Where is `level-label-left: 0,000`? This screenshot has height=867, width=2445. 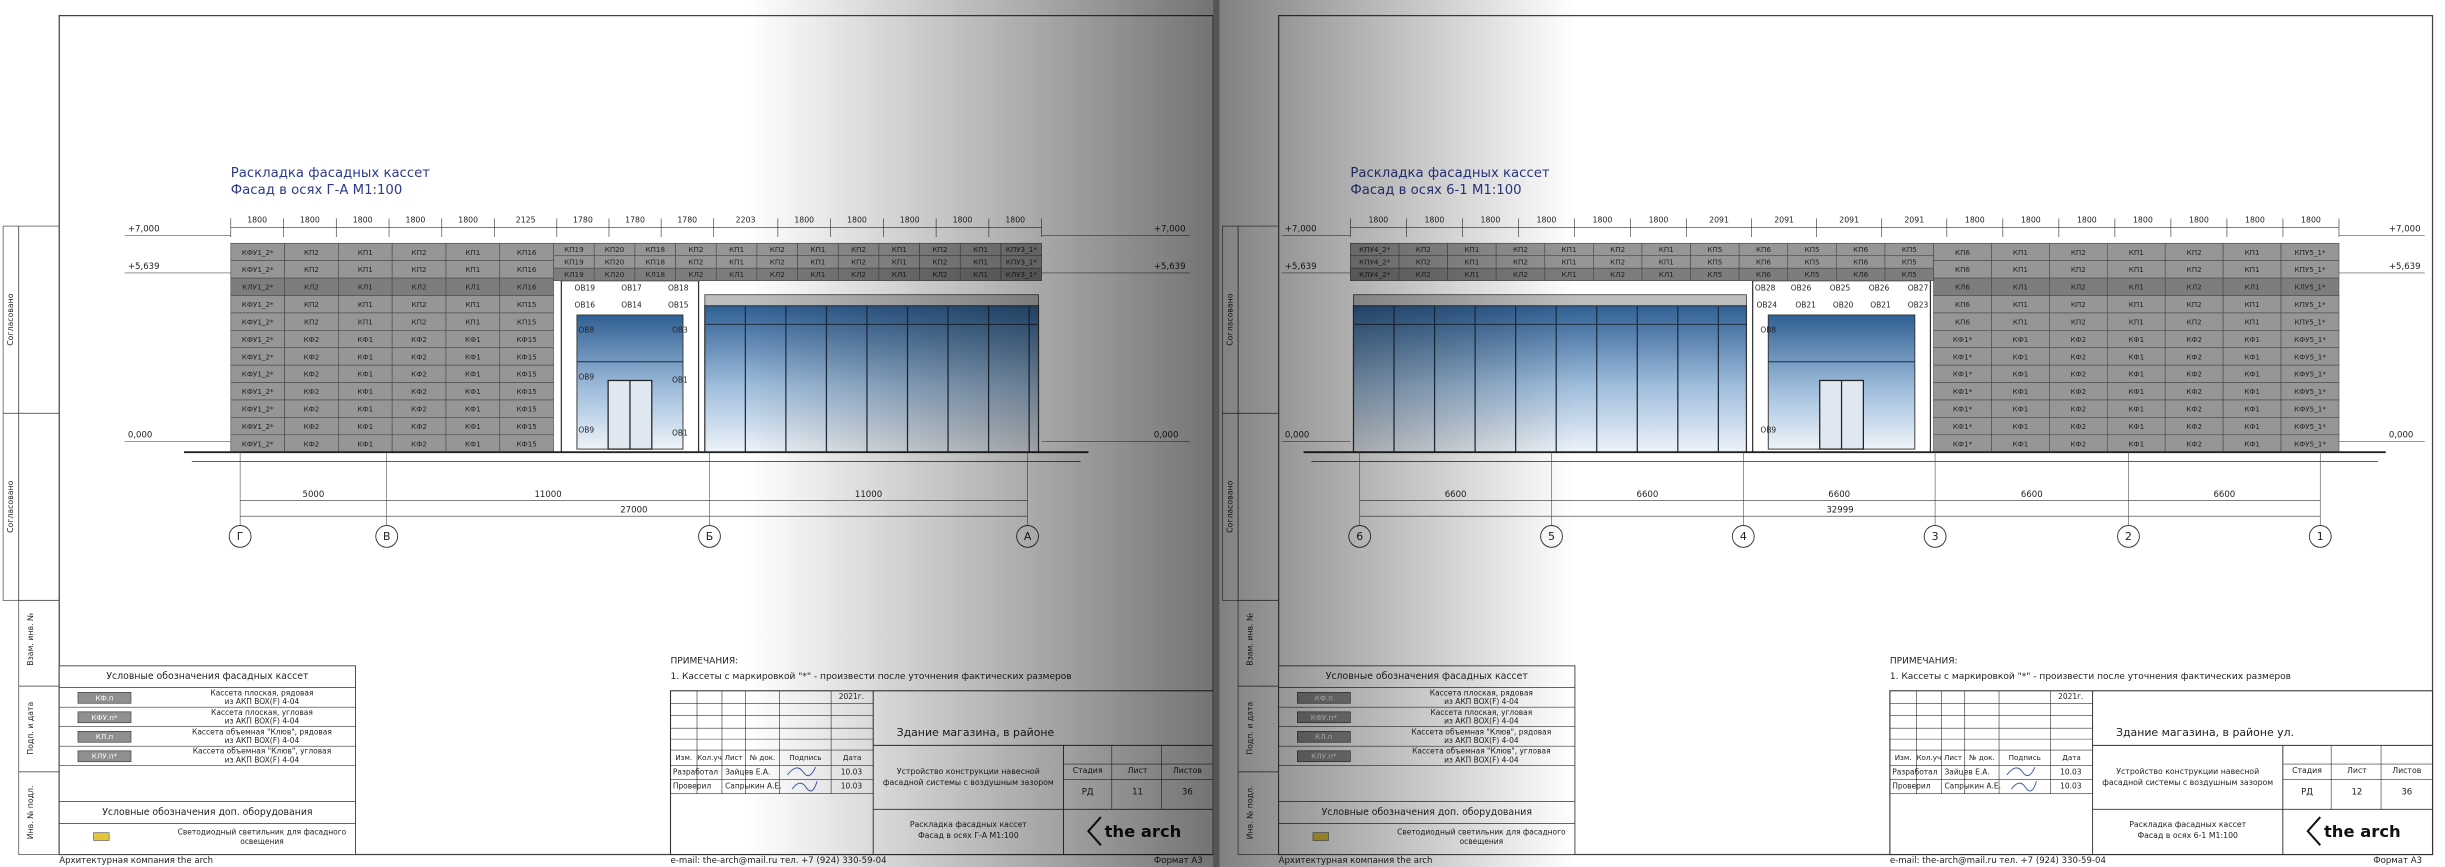
level-label-left: 0,000 is located at coordinates (1297, 436).